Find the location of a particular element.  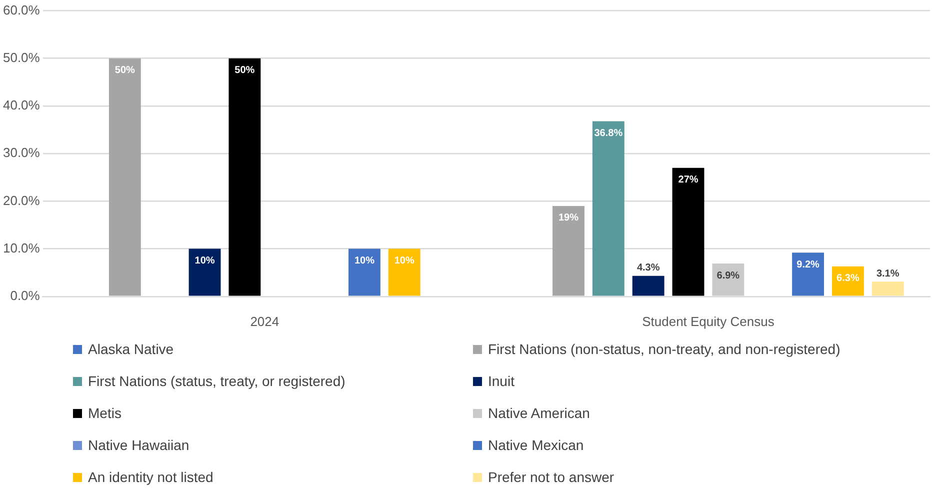

data-label: 27% is located at coordinates (688, 180).